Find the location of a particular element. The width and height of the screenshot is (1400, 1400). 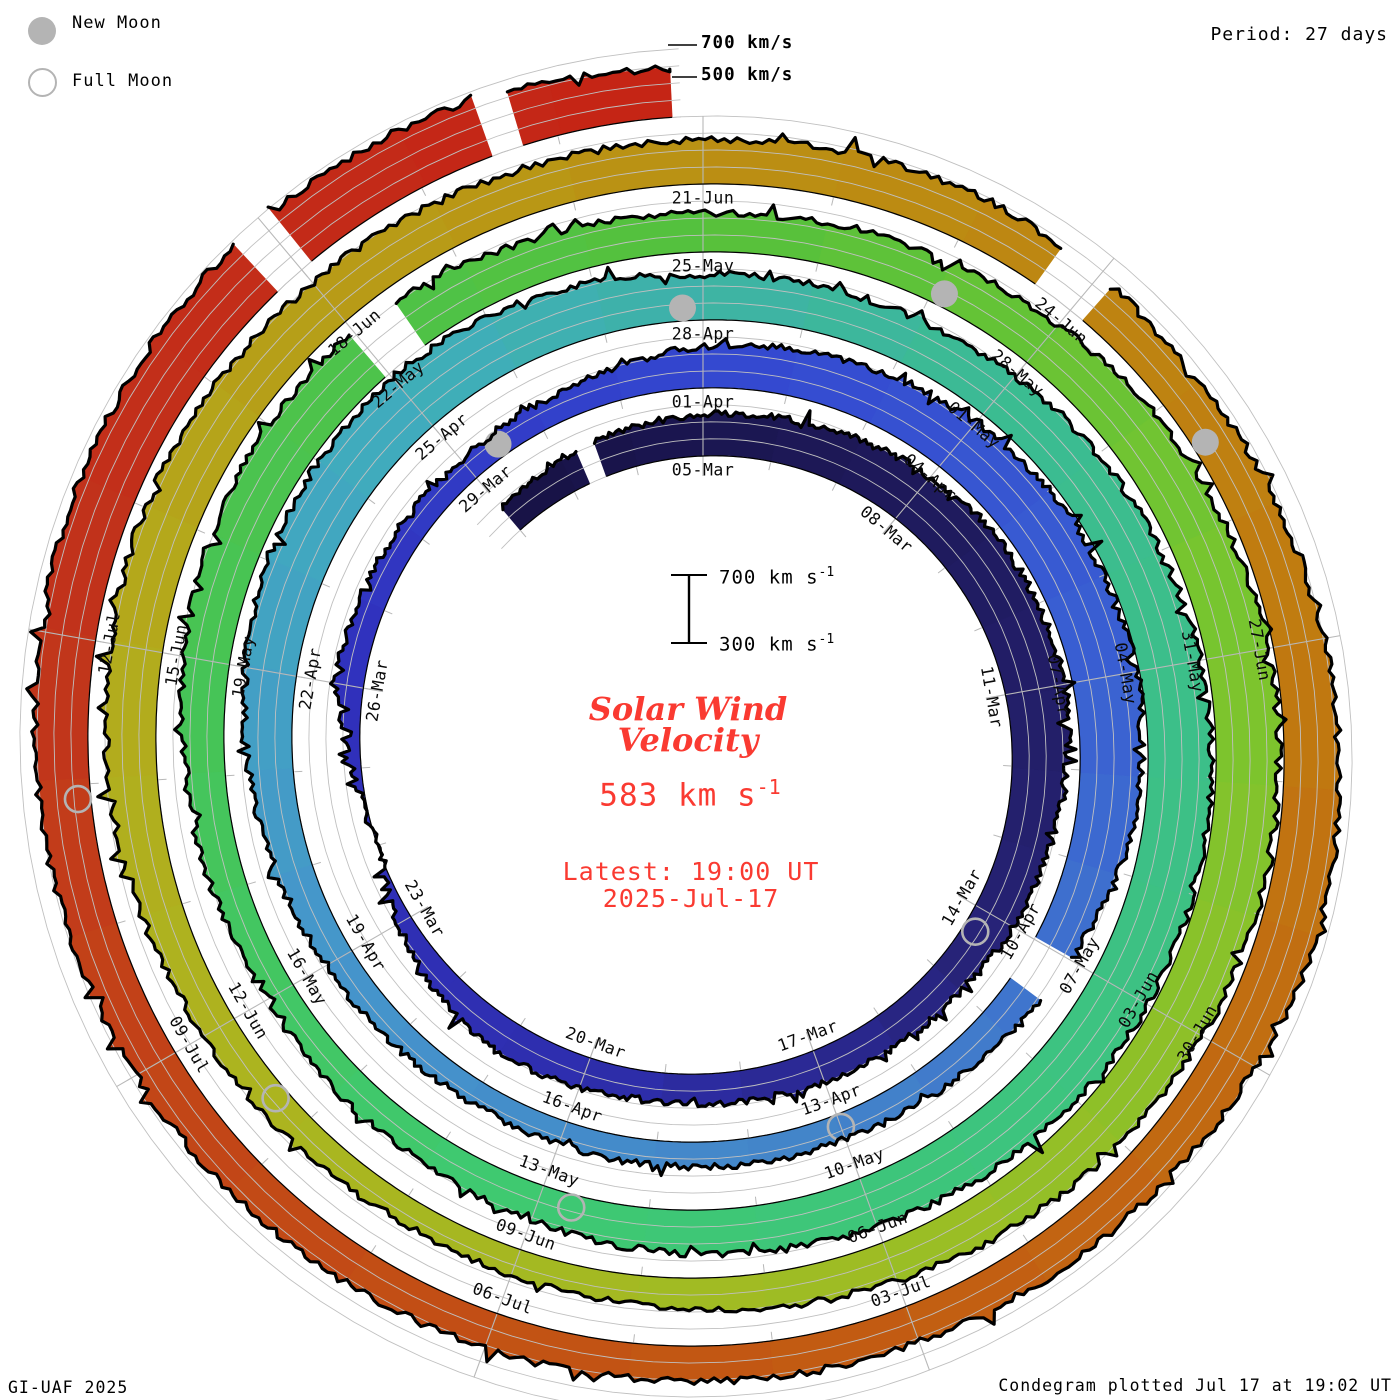

scalebar-top-label: 700 km s-1 is located at coordinates (777, 577).